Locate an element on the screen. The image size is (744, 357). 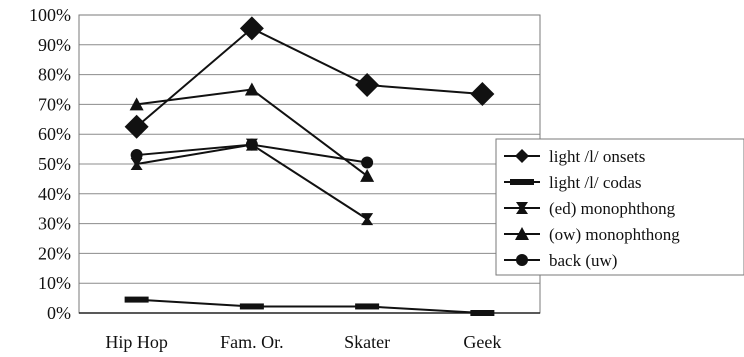
y-tick-label: 10% is located at coordinates (54, 283).